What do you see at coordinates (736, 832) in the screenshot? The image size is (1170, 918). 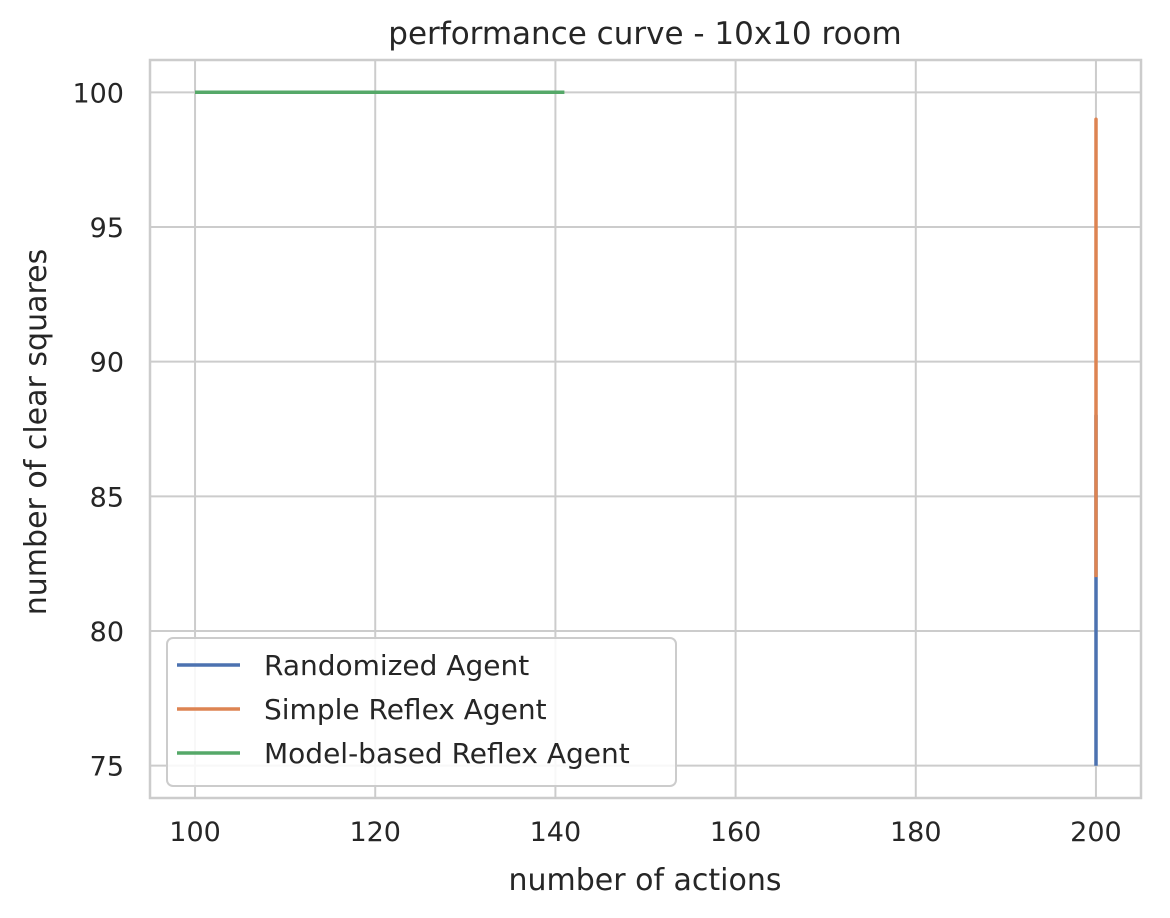 I see `x-tick-label: 160` at bounding box center [736, 832].